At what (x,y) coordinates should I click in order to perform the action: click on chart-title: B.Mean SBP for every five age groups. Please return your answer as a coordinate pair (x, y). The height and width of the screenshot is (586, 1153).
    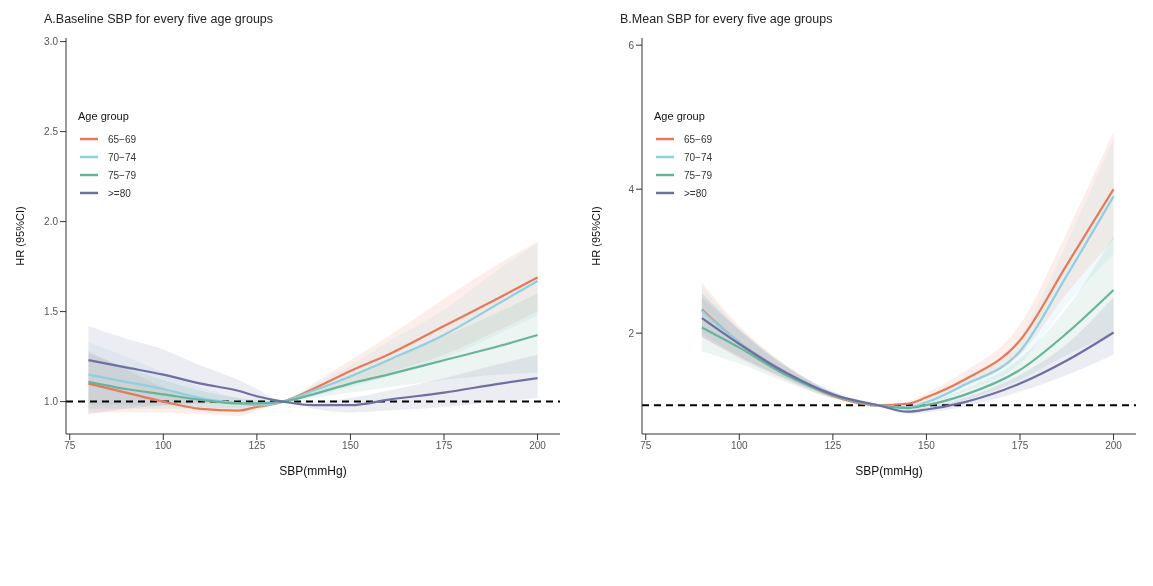
    Looking at the image, I should click on (726, 19).